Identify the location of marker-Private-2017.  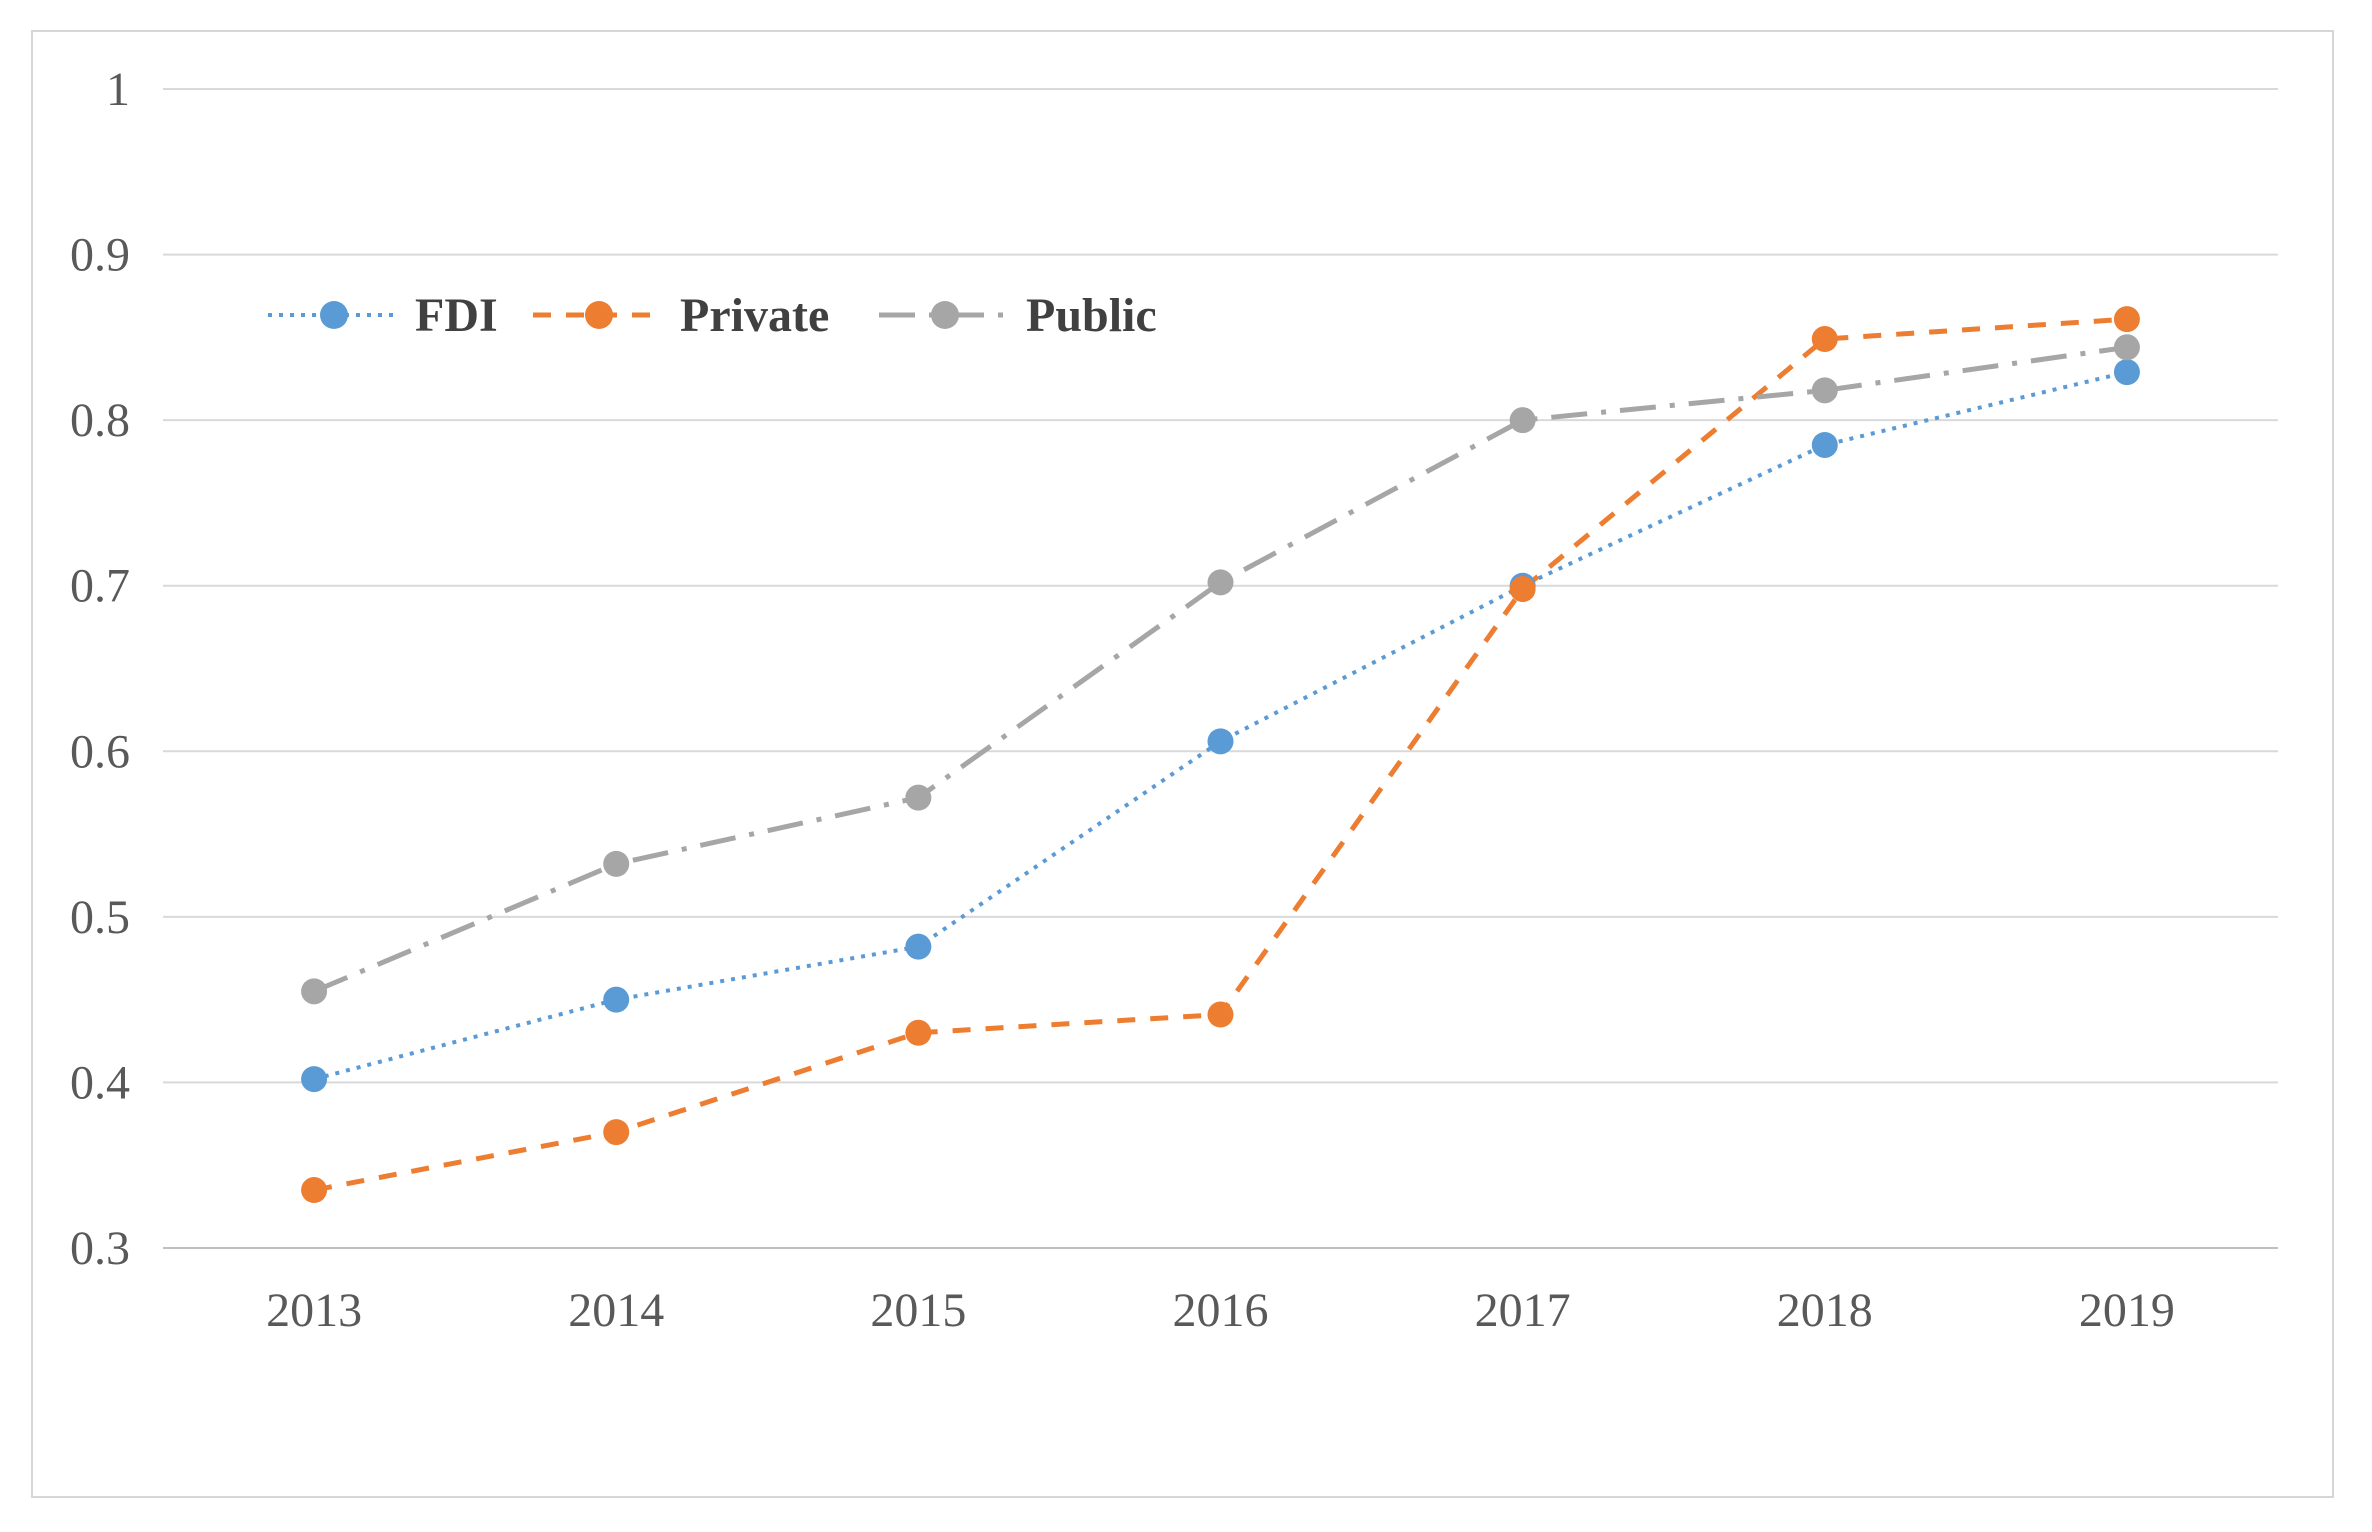
(1522, 589).